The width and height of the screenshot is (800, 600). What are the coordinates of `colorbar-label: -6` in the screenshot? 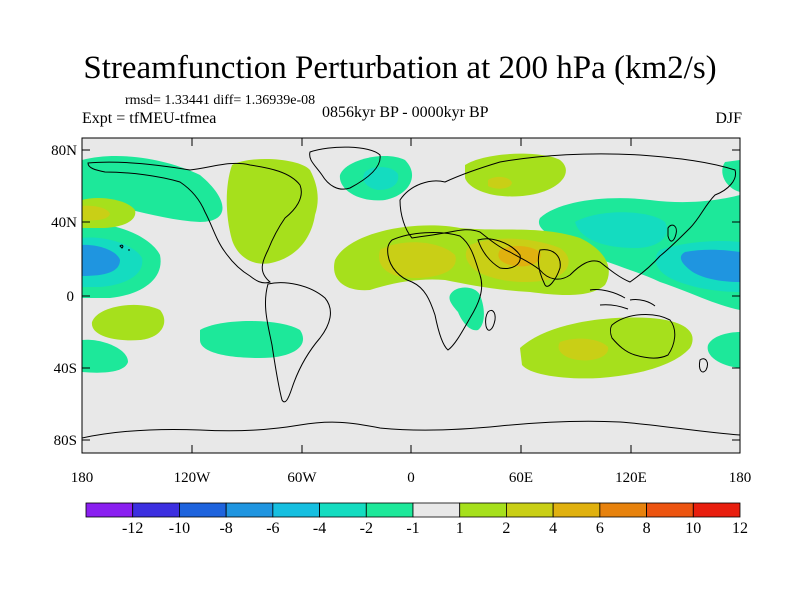 It's located at (272, 528).